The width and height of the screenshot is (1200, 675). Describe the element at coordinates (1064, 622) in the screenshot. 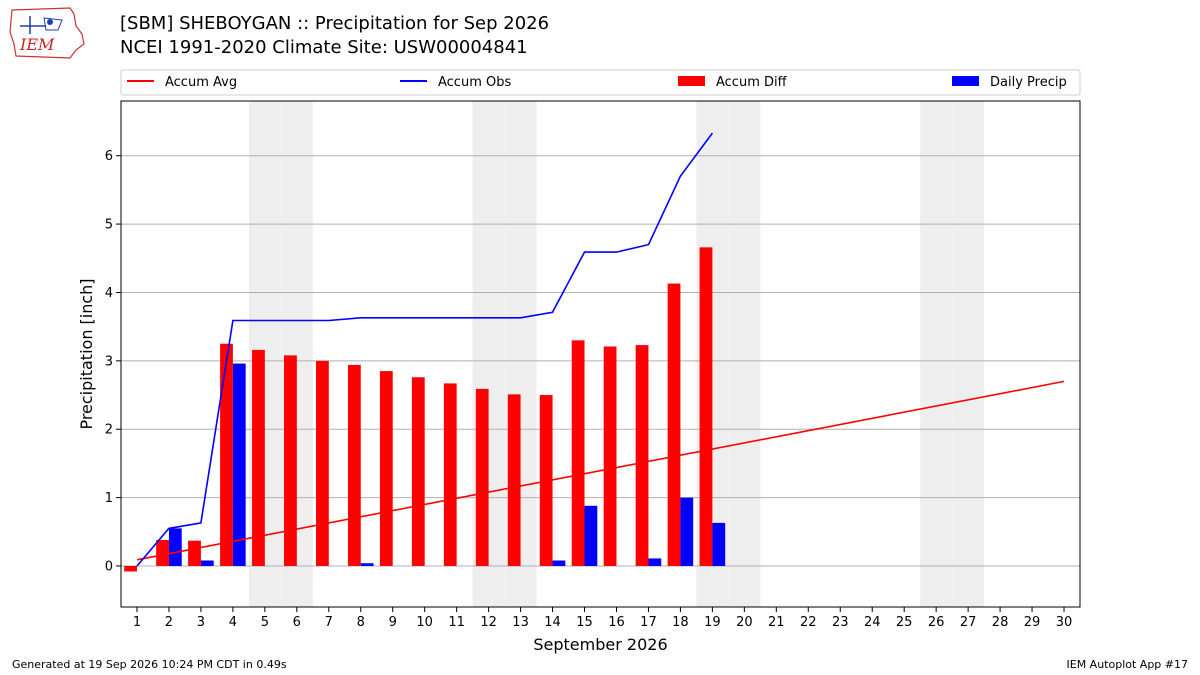

I see `x-tick-label-30: 30` at that location.